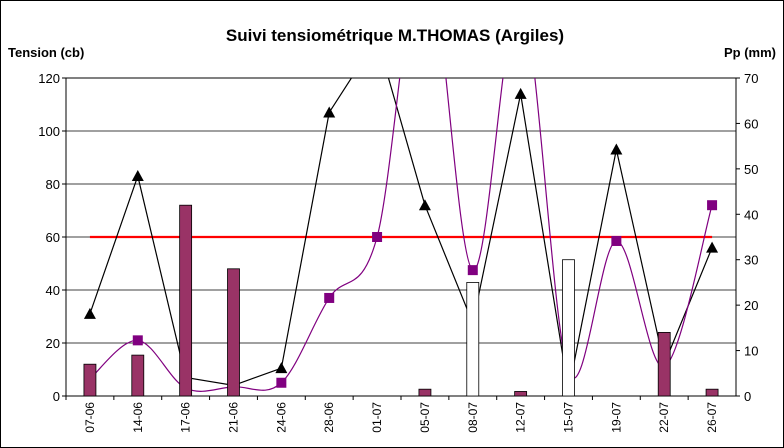 This screenshot has height=448, width=784. Describe the element at coordinates (234, 417) in the screenshot. I see `x-tick-label: 21-06` at that location.